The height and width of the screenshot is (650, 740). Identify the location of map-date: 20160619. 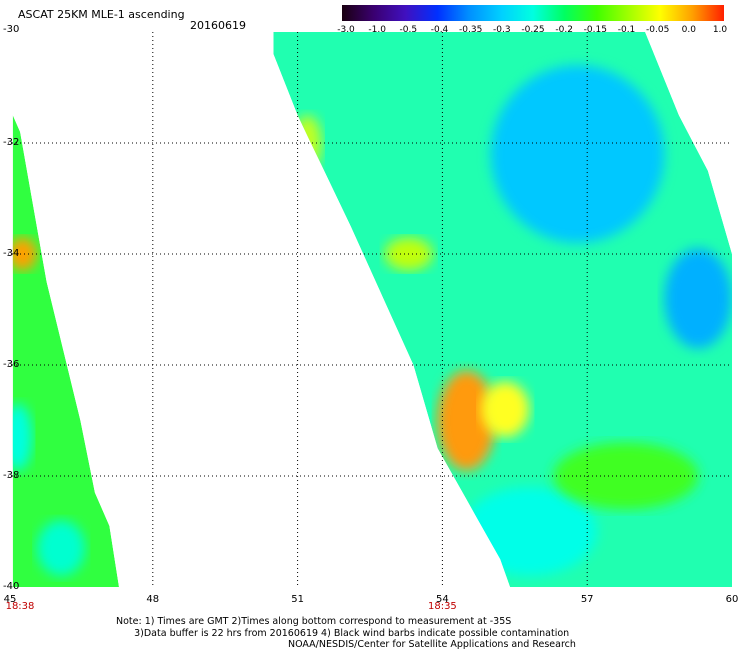
(218, 25).